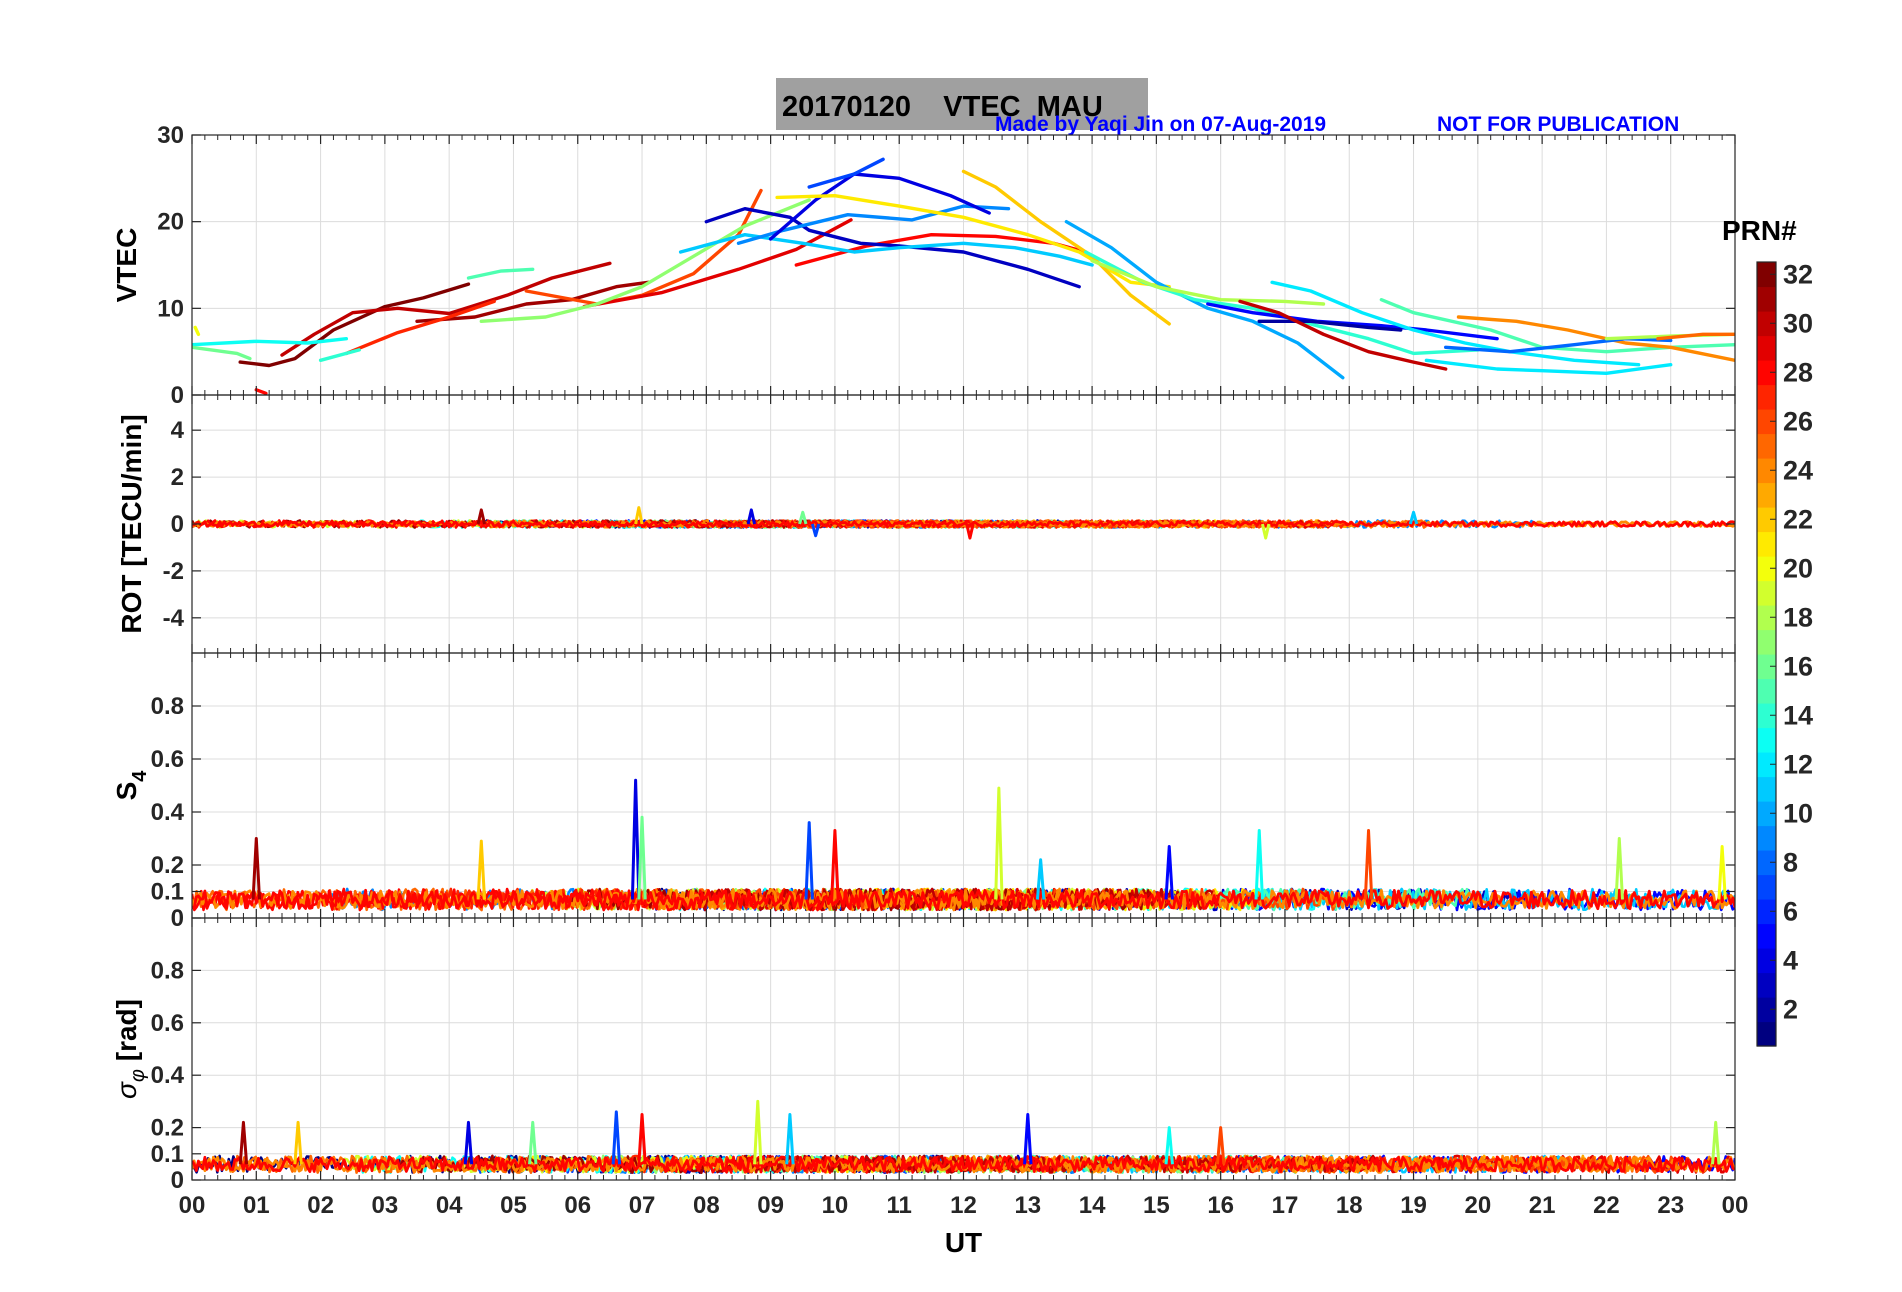 The image size is (1902, 1292). I want to click on x-tick-label: 02, so click(320, 1205).